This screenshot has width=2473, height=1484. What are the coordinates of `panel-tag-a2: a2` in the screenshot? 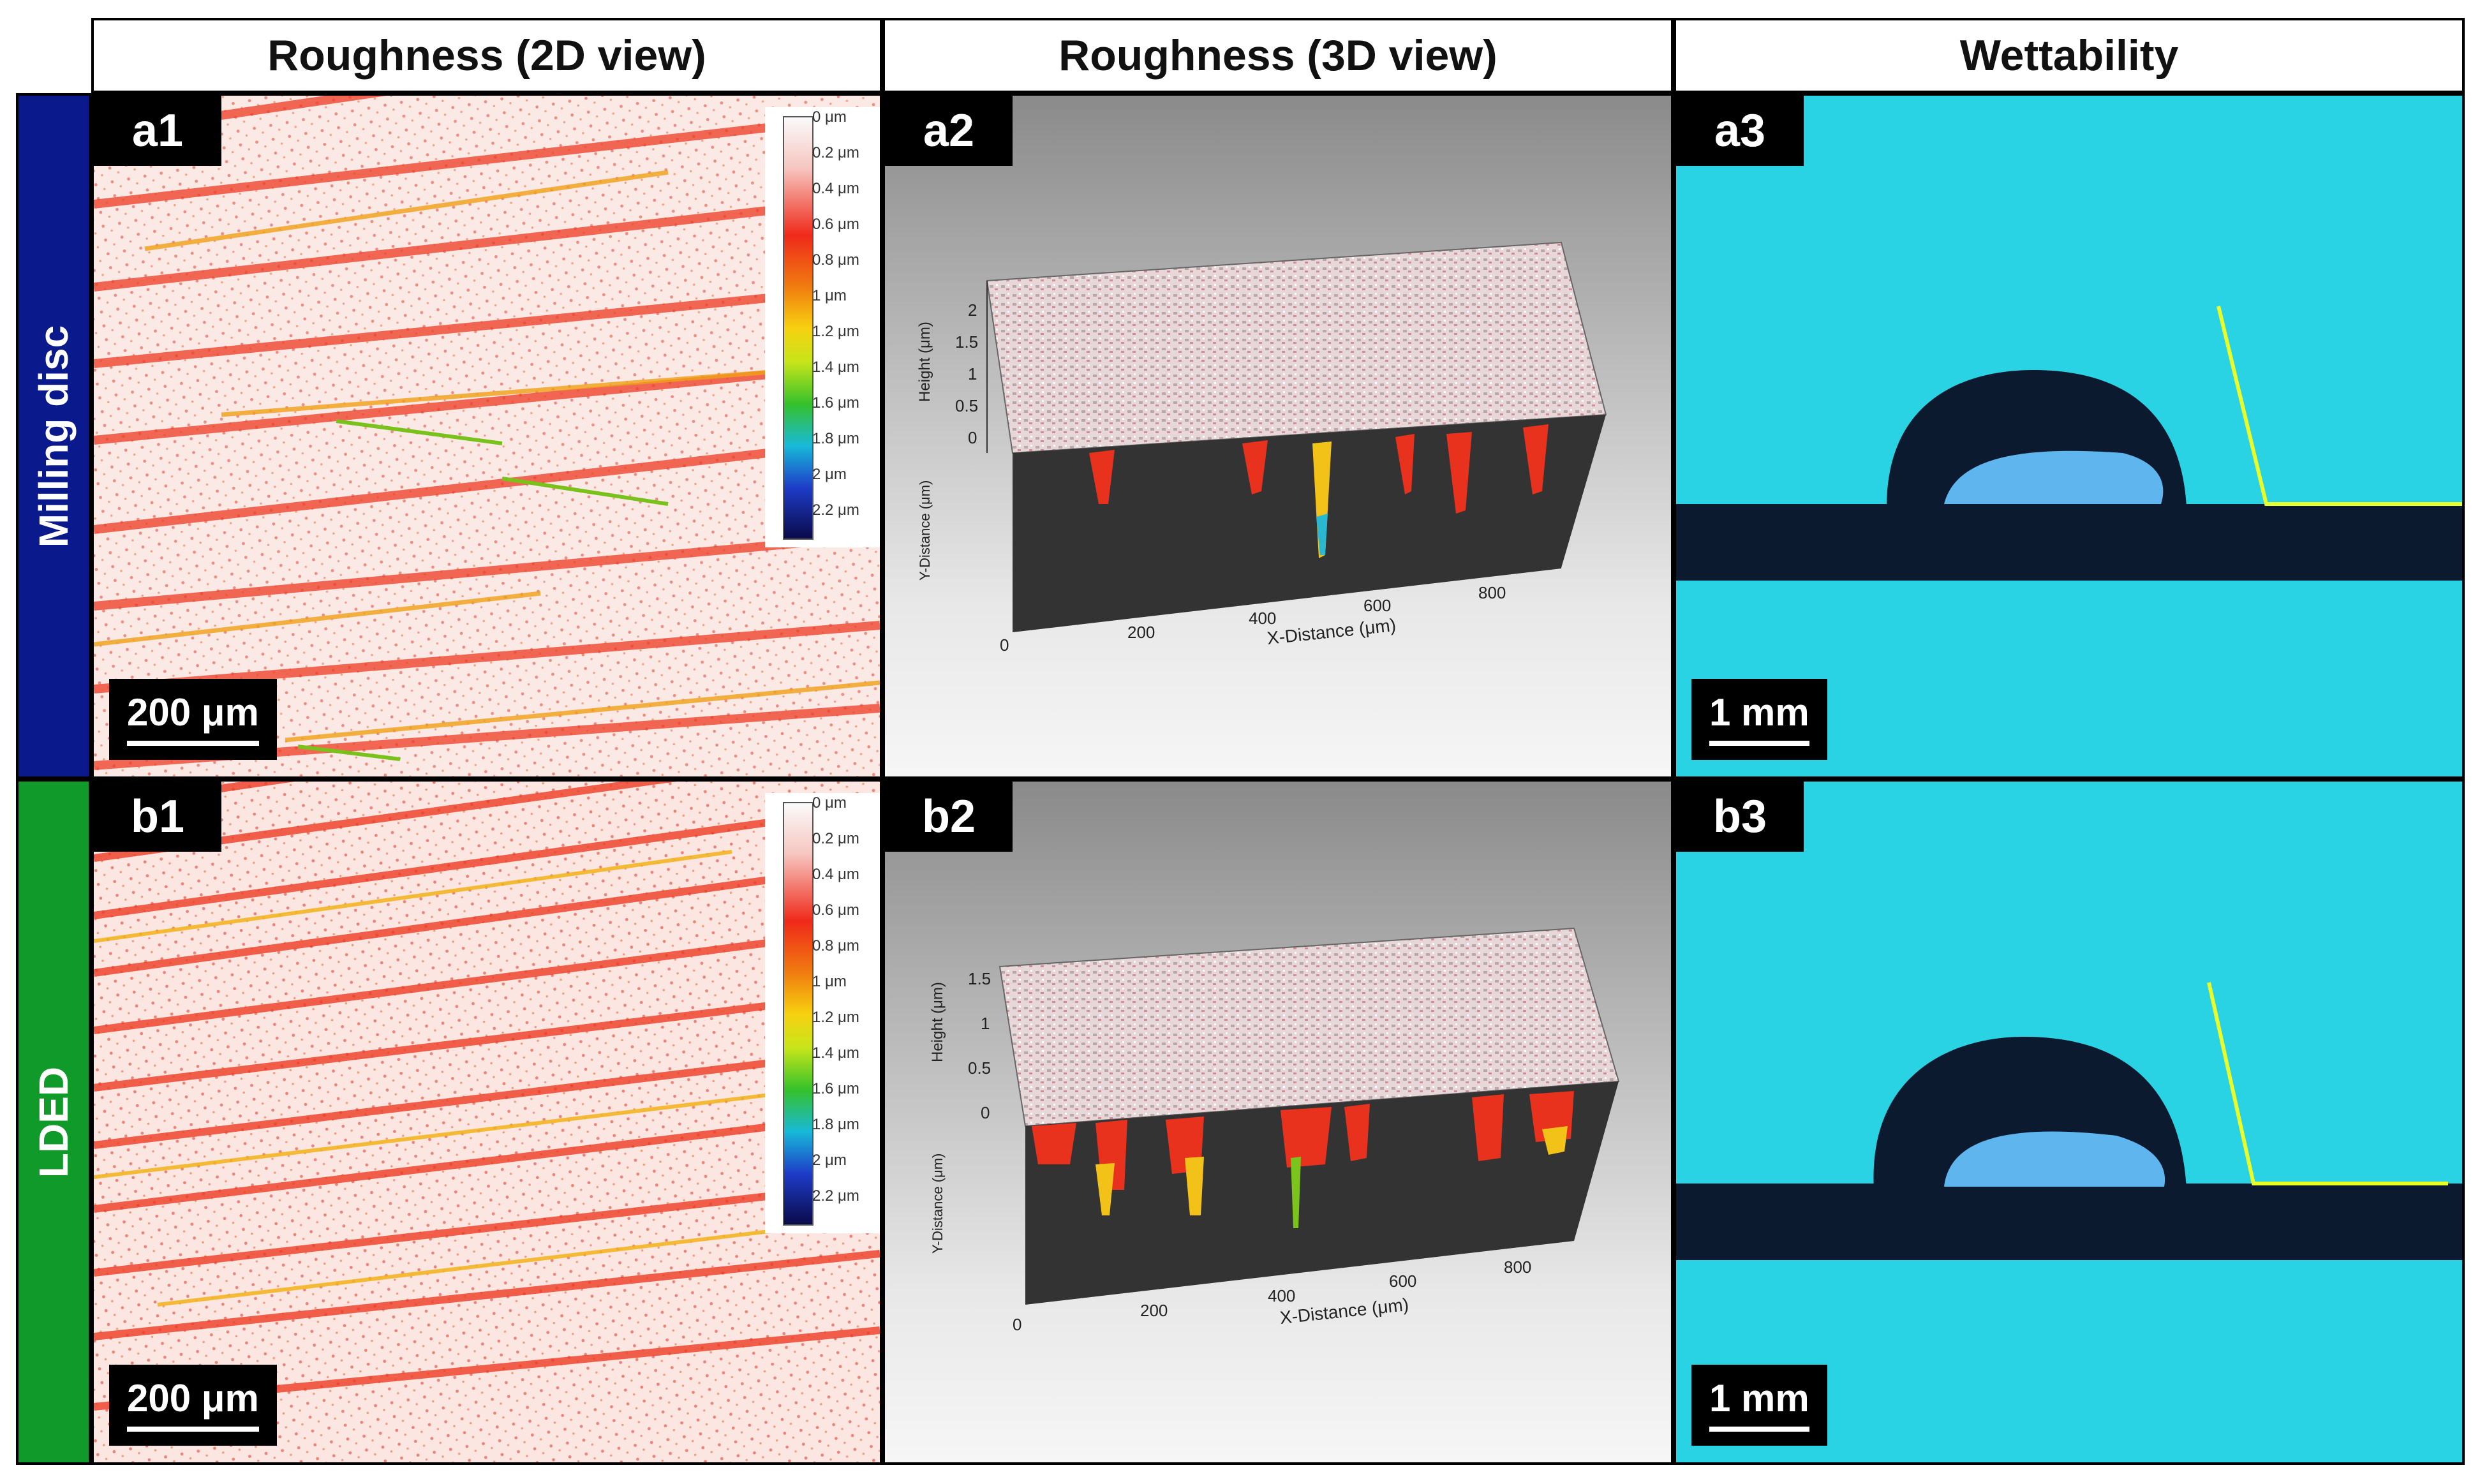 It's located at (949, 131).